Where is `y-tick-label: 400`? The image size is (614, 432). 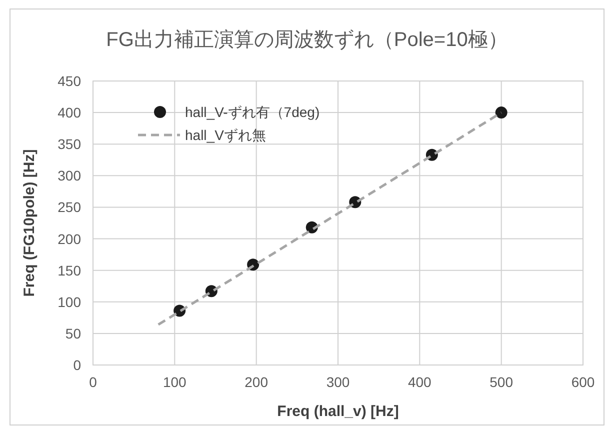
y-tick-label: 400 is located at coordinates (70, 112).